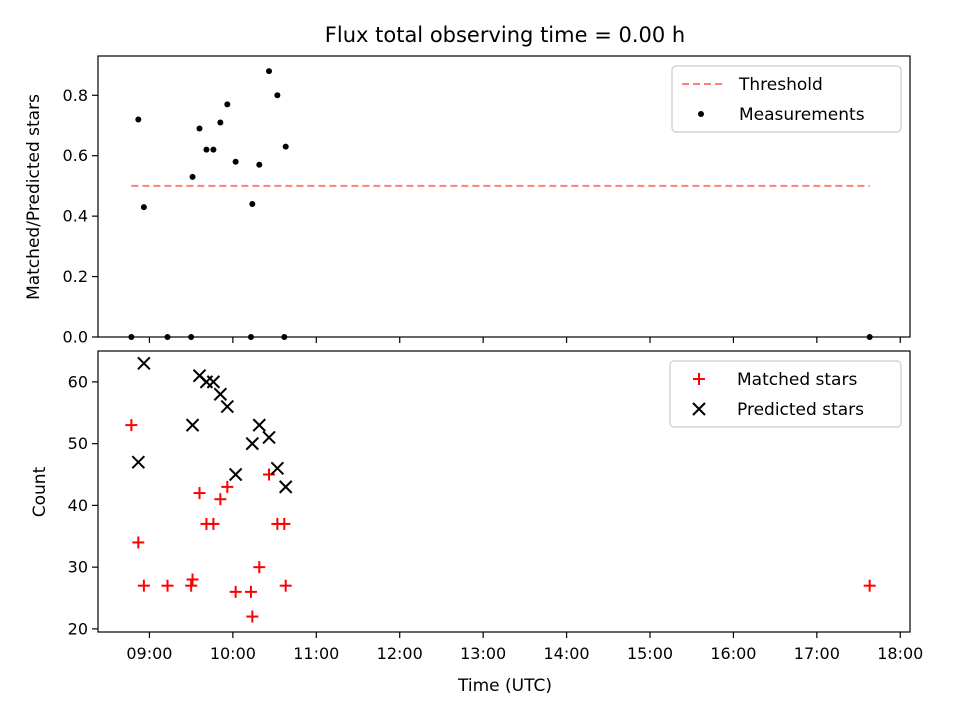 The image size is (960, 720). What do you see at coordinates (78, 443) in the screenshot?
I see `bottom-y-tick-label: 50` at bounding box center [78, 443].